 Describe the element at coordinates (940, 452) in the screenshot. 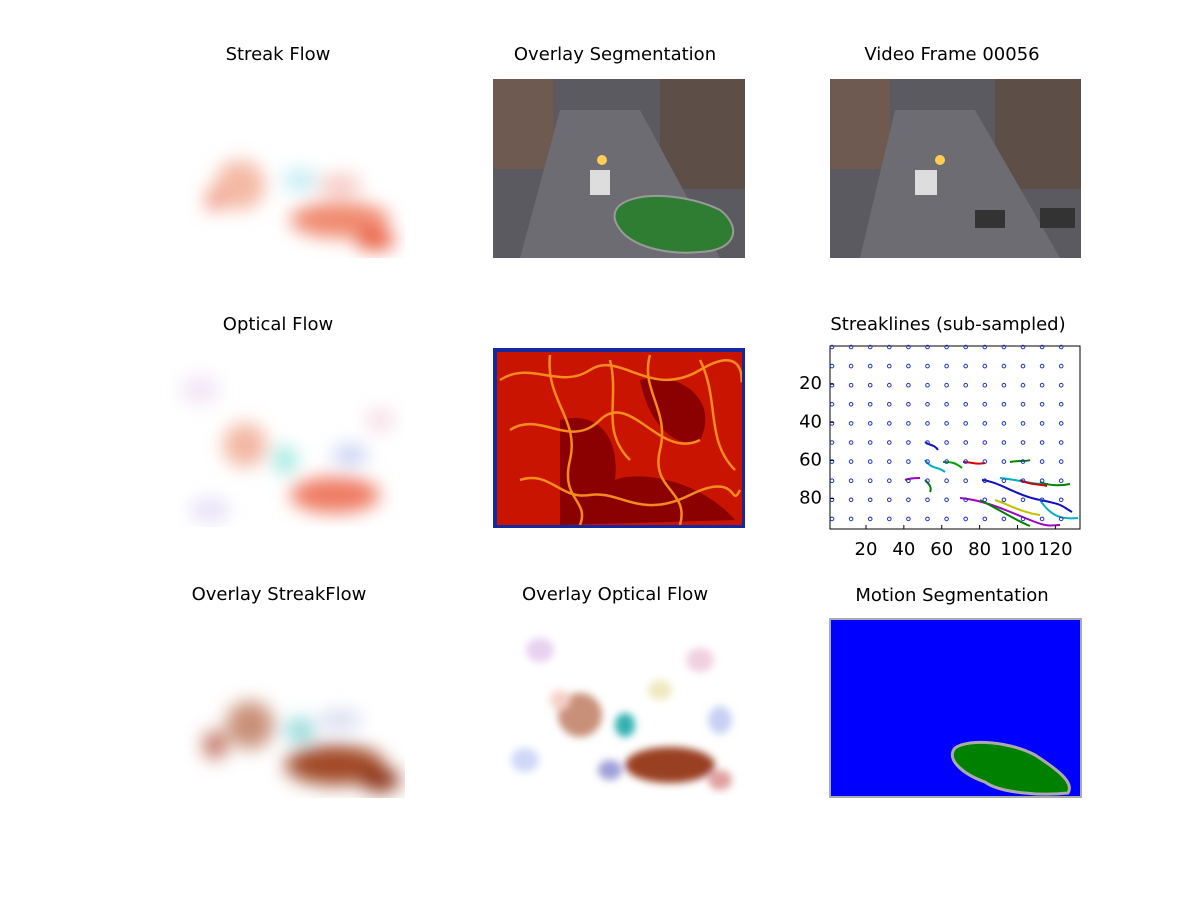

I see `streaklines-plot: 20 40 60 80 100 120 20 40 60 80` at that location.